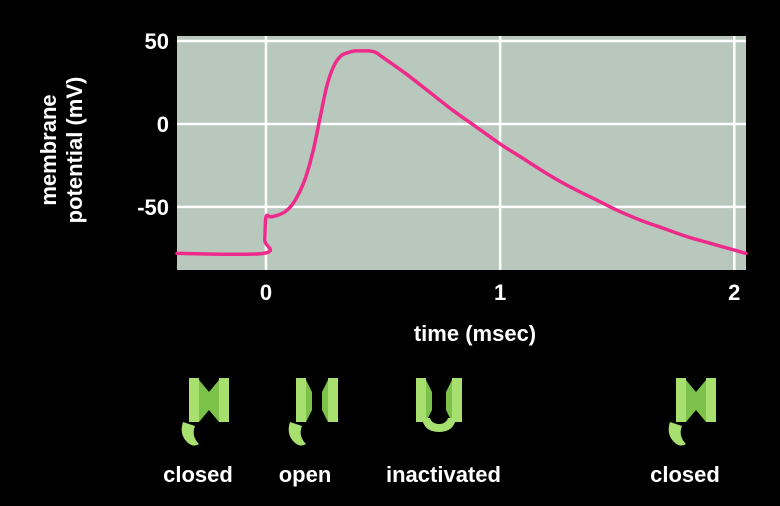 This screenshot has width=780, height=506. I want to click on y-axis-label: membrane potential (mV), so click(61, 150).